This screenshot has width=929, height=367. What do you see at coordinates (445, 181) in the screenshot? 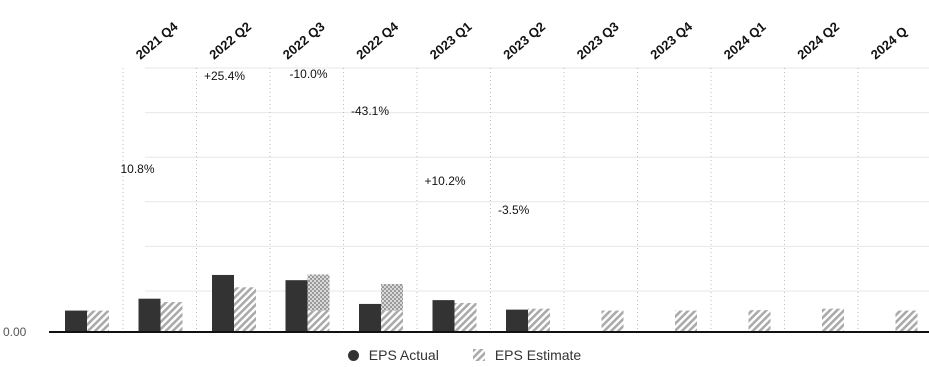
I see `change-label: +10.2%` at bounding box center [445, 181].